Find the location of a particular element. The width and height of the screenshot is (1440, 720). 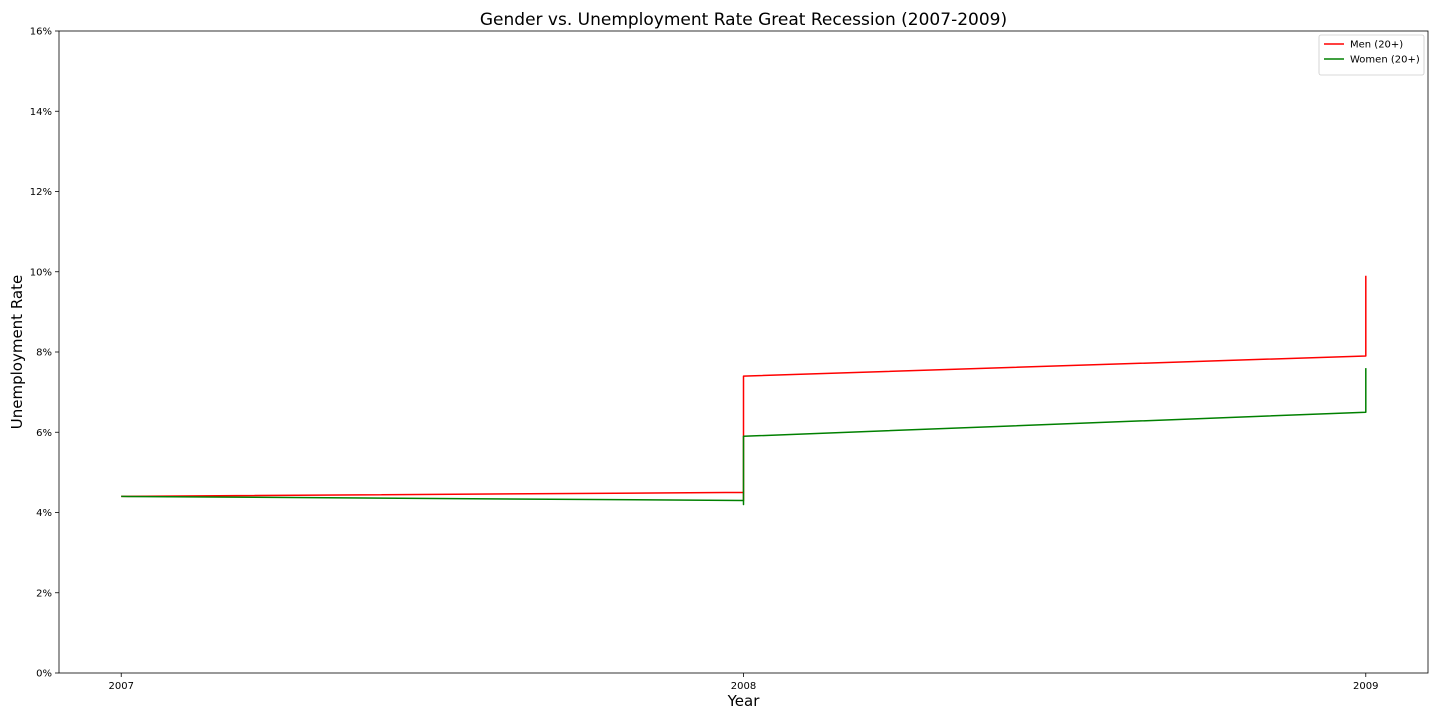

legend-label: Women (20+) is located at coordinates (1385, 60).